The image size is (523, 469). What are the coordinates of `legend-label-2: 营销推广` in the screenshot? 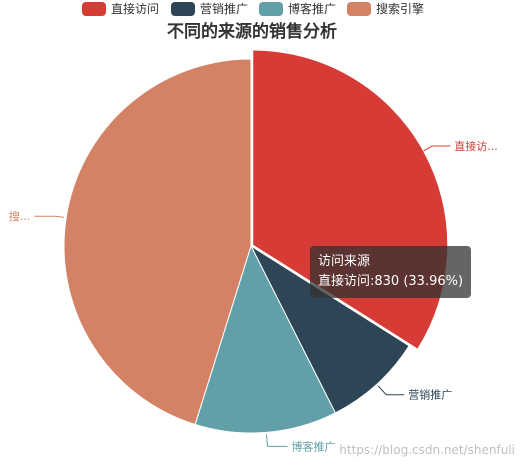 It's located at (224, 9).